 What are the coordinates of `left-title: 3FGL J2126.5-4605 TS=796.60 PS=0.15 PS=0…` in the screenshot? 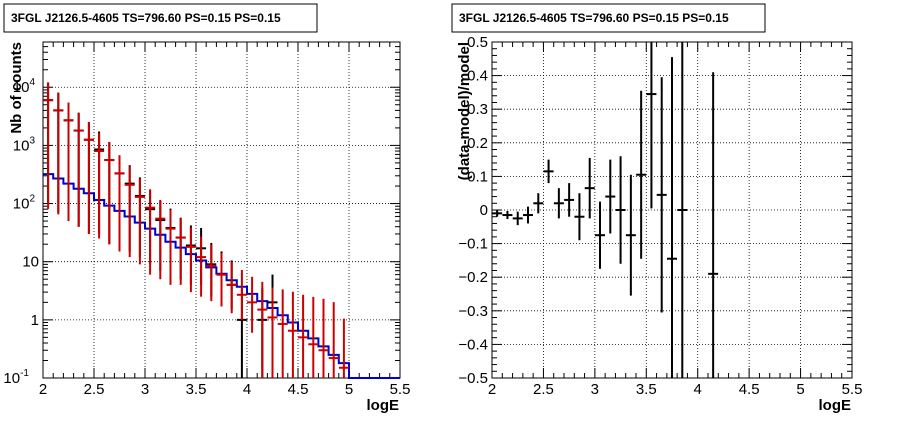 It's located at (146, 18).